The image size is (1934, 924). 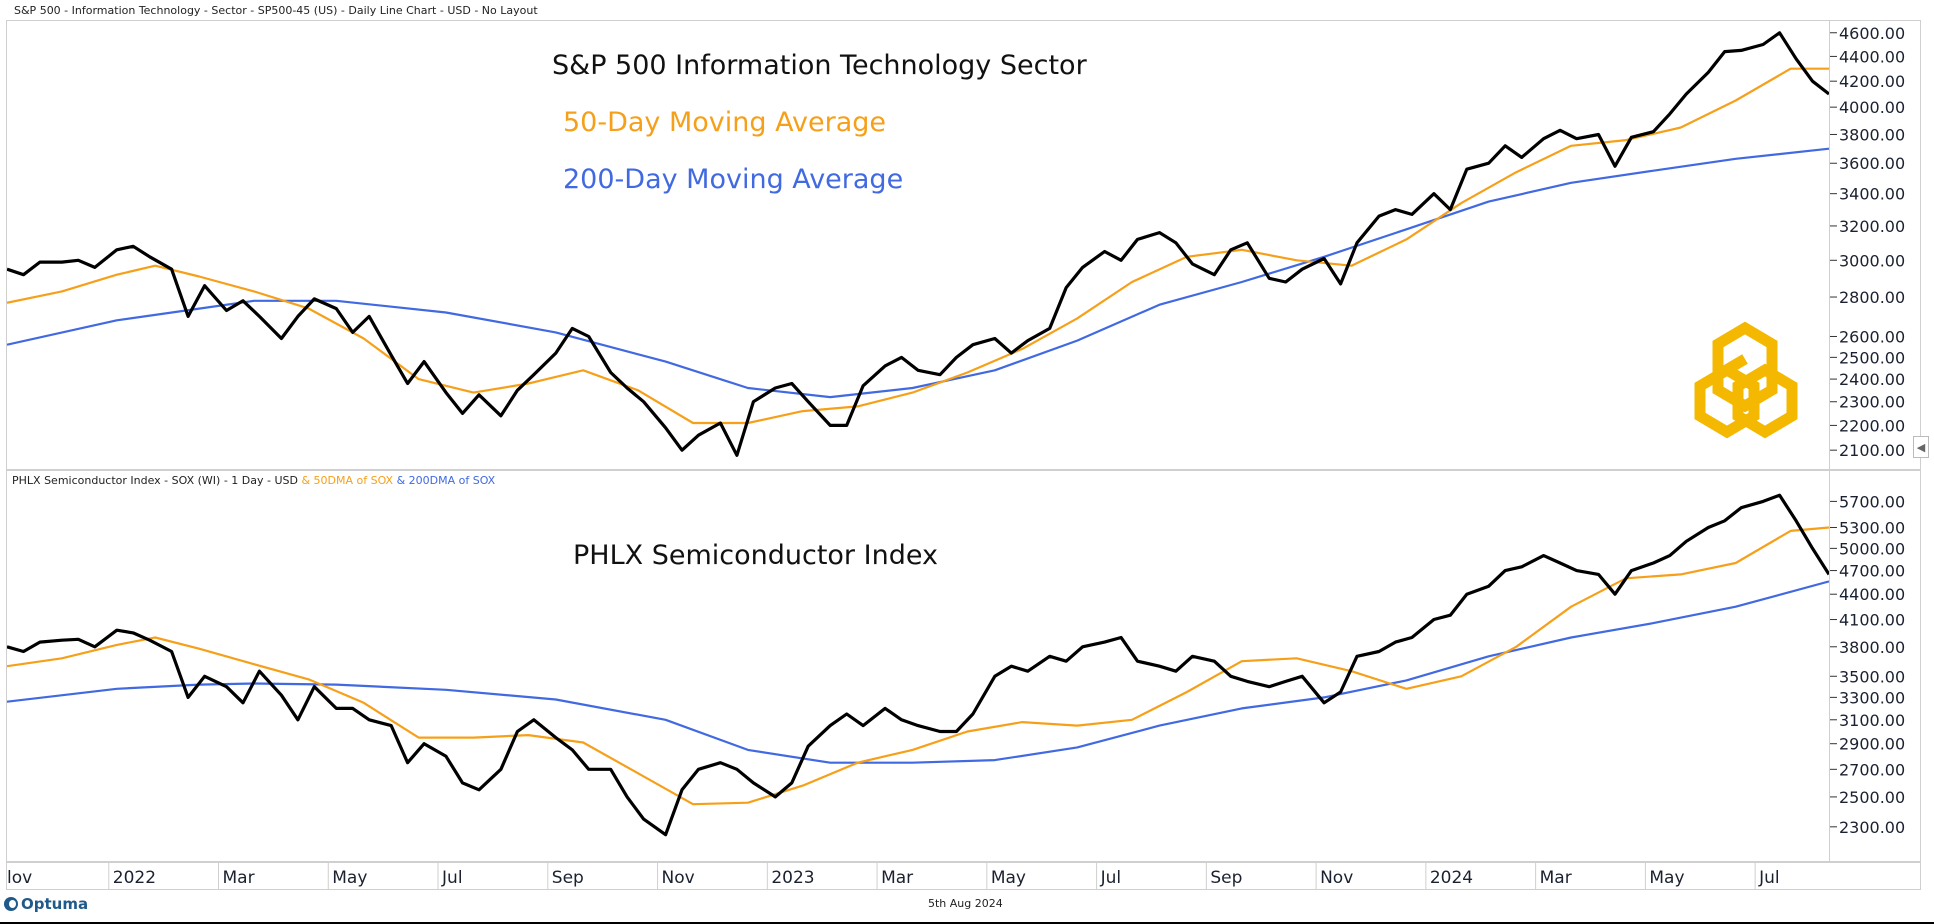 What do you see at coordinates (1872, 402) in the screenshot?
I see `sp500-it-ytick-label: 2300.00` at bounding box center [1872, 402].